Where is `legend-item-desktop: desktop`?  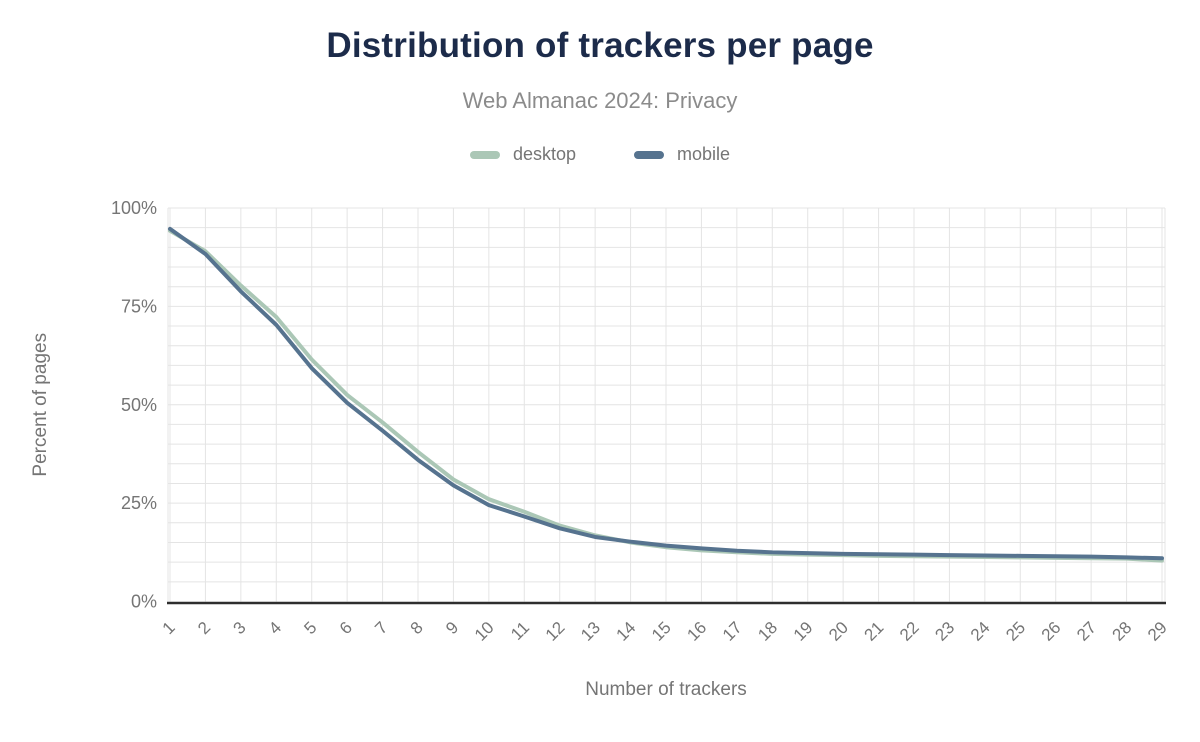 legend-item-desktop: desktop is located at coordinates (522, 154).